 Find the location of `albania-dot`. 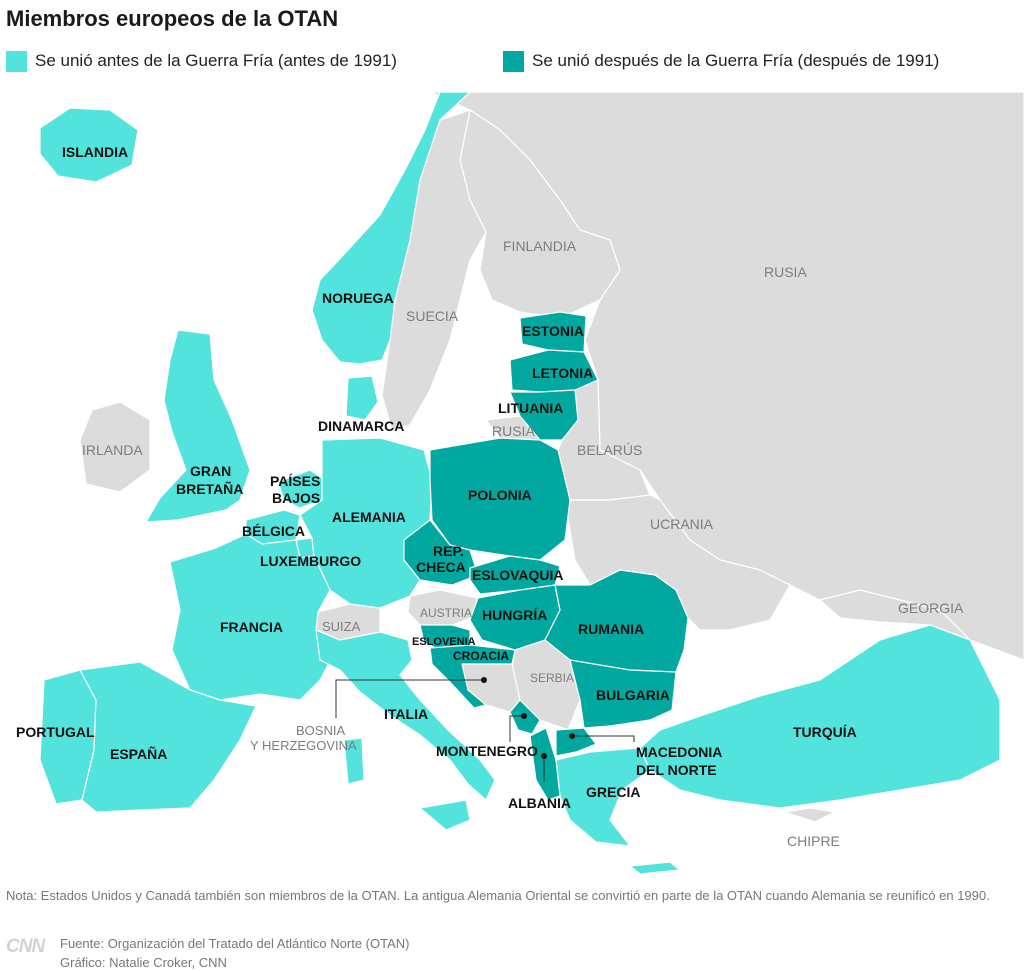

albania-dot is located at coordinates (544, 756).